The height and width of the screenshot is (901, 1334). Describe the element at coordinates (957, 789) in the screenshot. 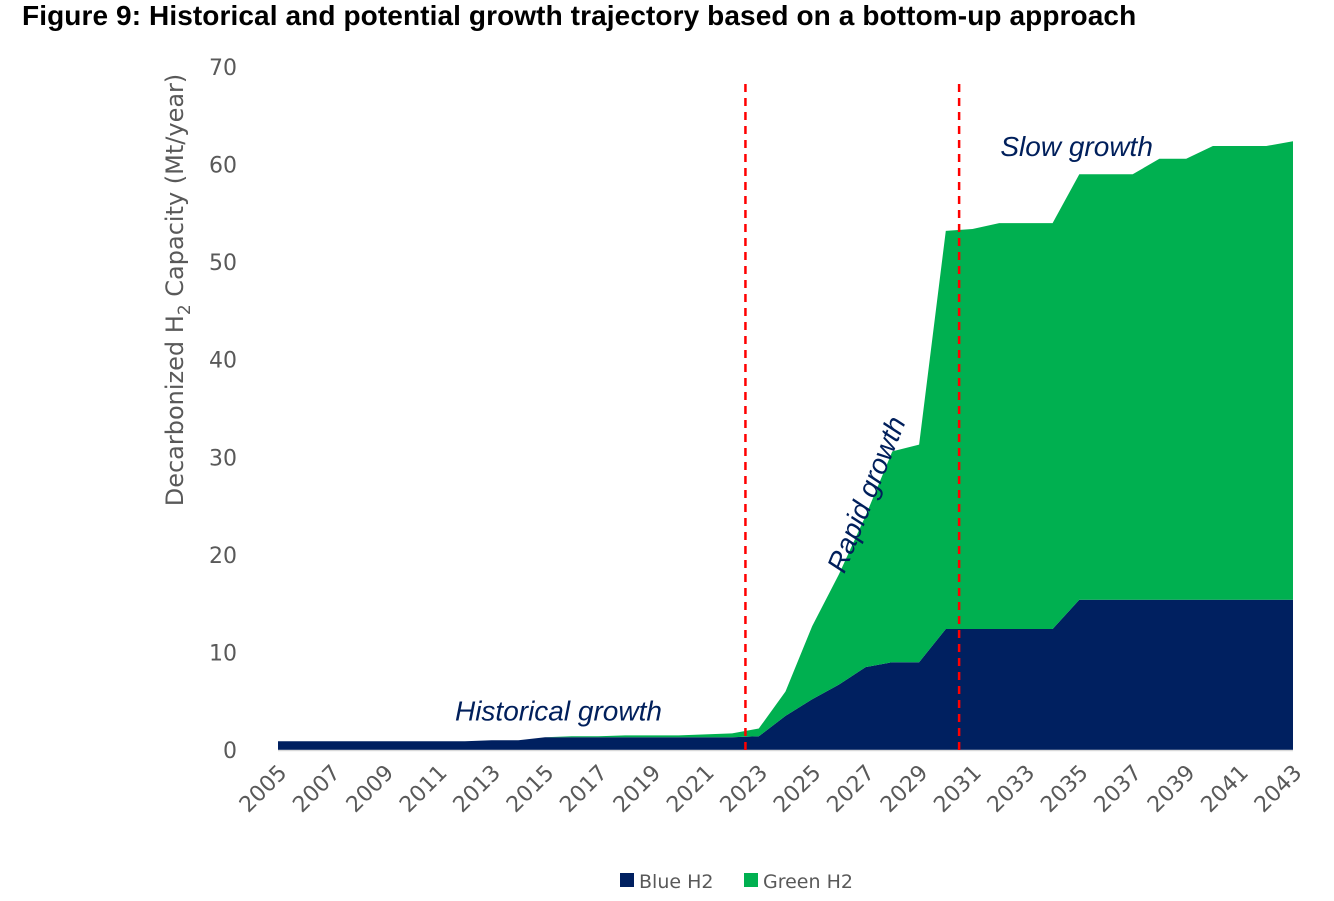

I see `x-tick-label: 2031` at that location.